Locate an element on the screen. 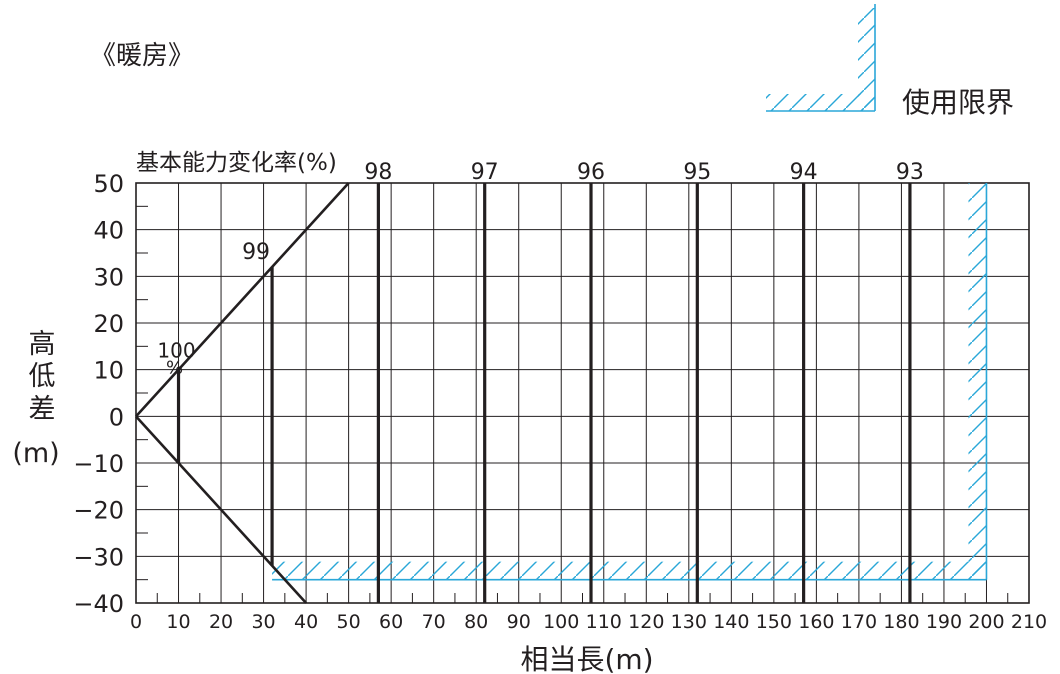 This screenshot has height=674, width=1060. x-tick-label: 80 is located at coordinates (476, 622).